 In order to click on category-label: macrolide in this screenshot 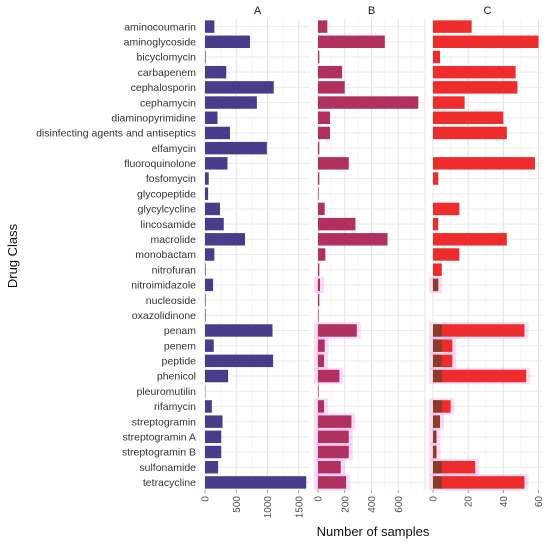, I will do `click(173, 240)`.